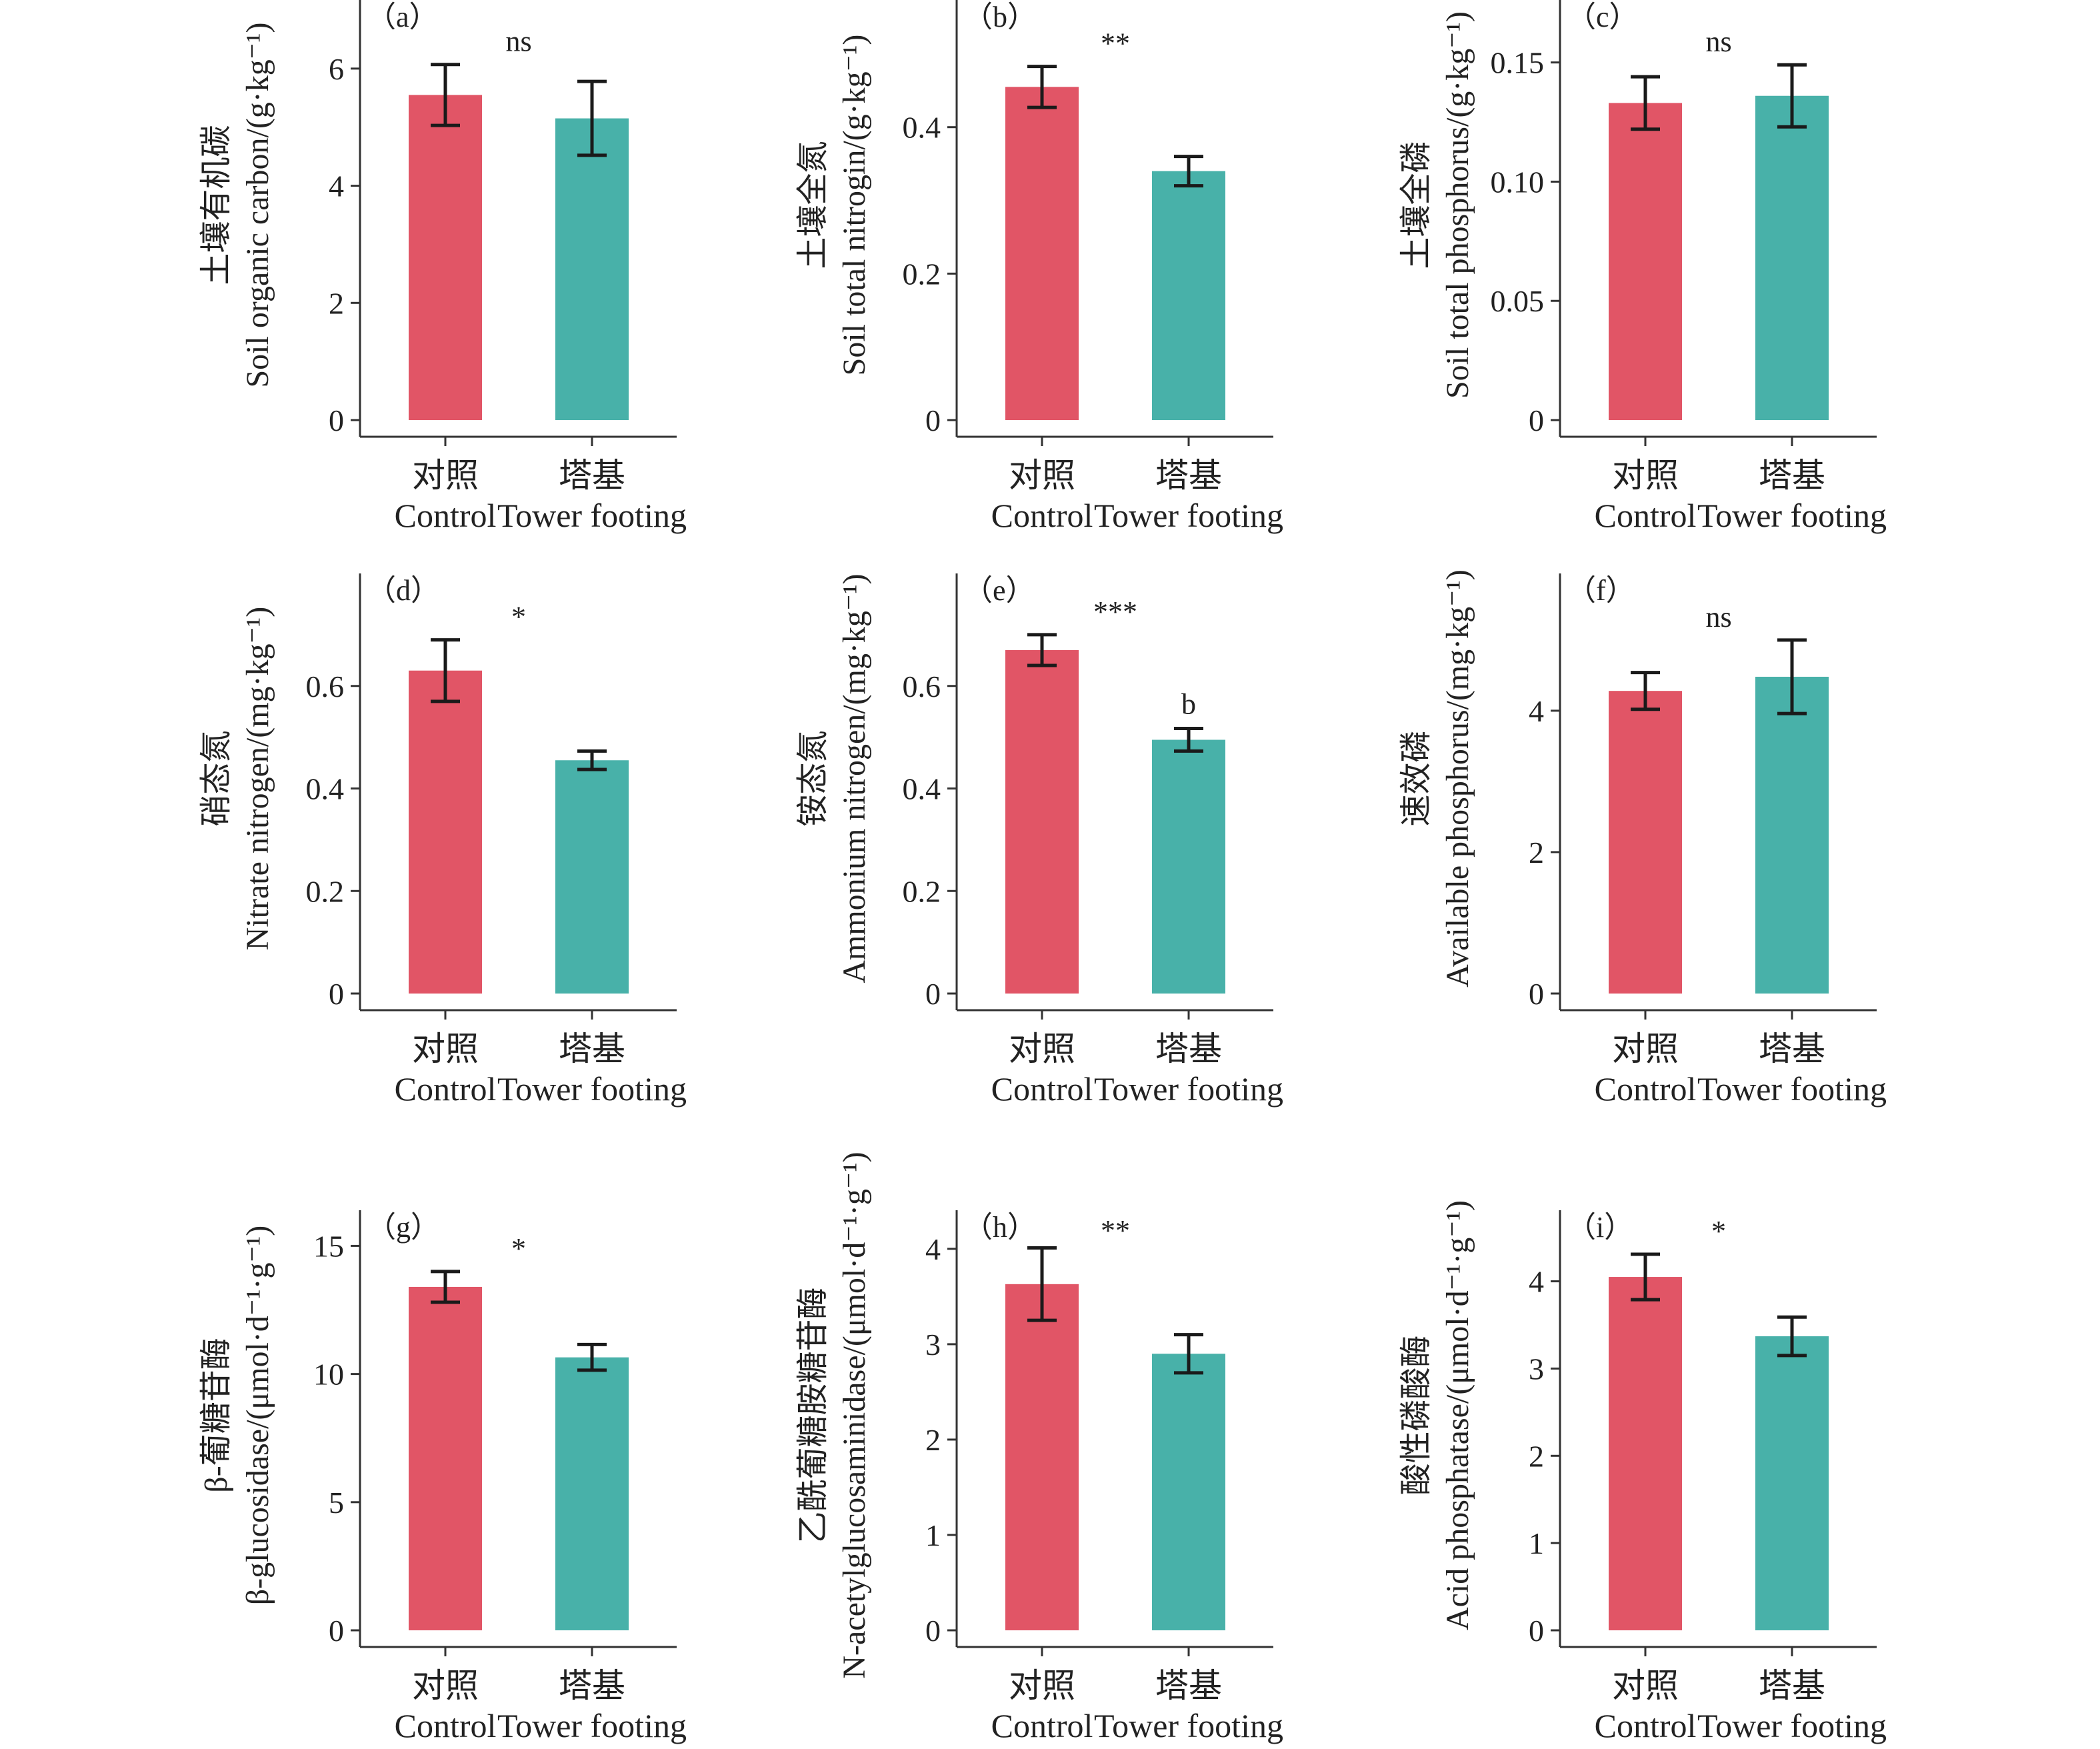  Describe the element at coordinates (933, 1345) in the screenshot. I see `y-tick-label: 3` at that location.